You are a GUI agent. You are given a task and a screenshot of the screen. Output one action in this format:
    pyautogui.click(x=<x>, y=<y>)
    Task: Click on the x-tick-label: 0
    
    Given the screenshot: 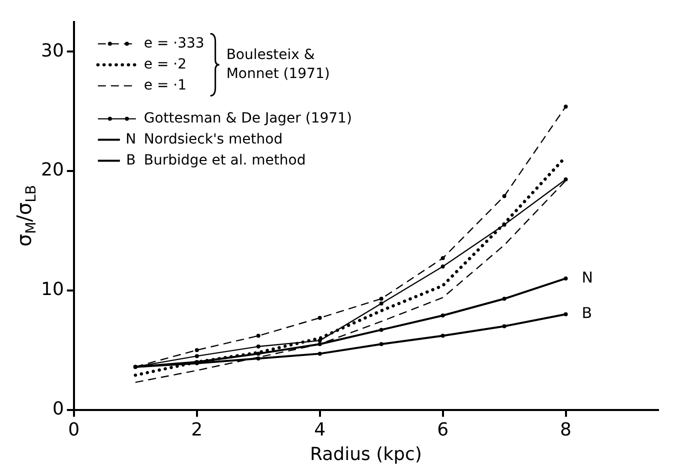 What is the action you would take?
    pyautogui.click(x=74, y=429)
    